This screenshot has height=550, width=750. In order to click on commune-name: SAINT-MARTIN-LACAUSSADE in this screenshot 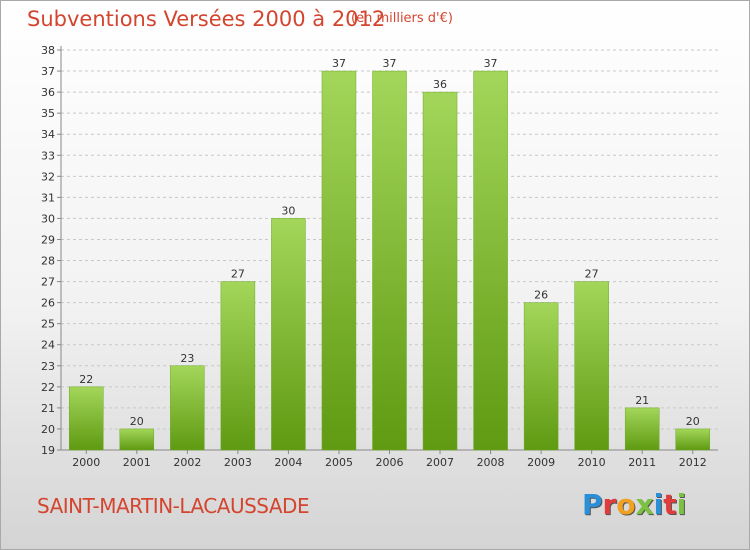, I will do `click(173, 506)`.